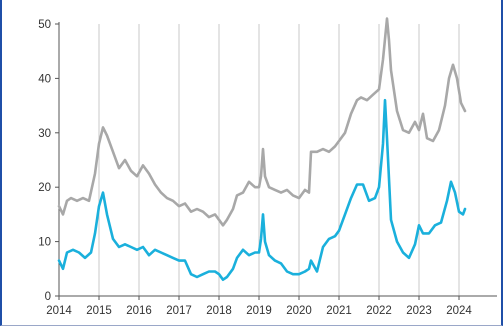 The image size is (503, 326). I want to click on y-tick-label: 40, so click(44, 79).